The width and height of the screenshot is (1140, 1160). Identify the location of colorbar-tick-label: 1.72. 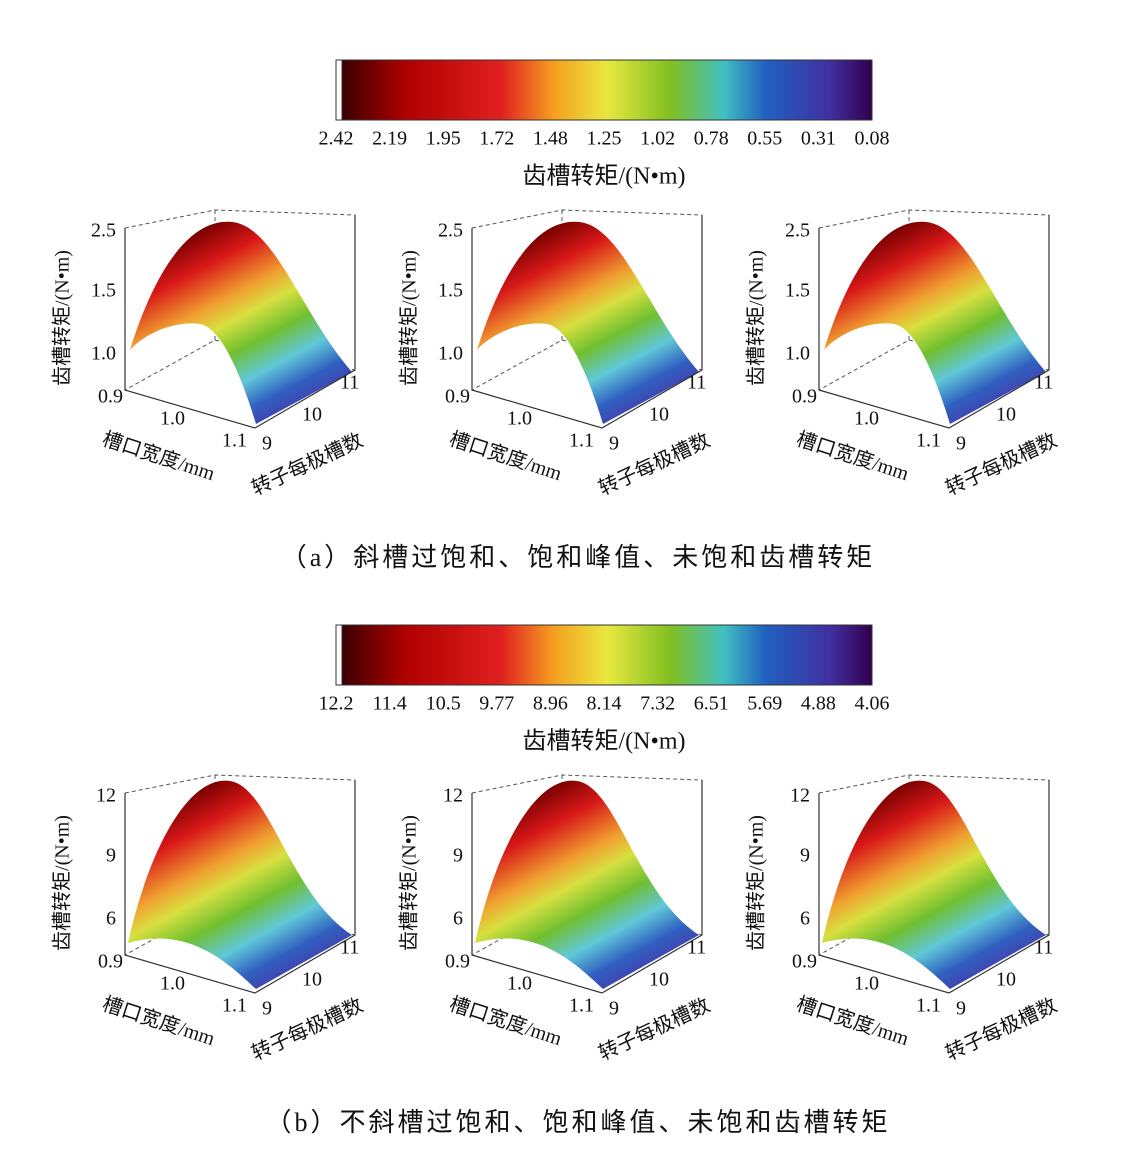
(496, 139).